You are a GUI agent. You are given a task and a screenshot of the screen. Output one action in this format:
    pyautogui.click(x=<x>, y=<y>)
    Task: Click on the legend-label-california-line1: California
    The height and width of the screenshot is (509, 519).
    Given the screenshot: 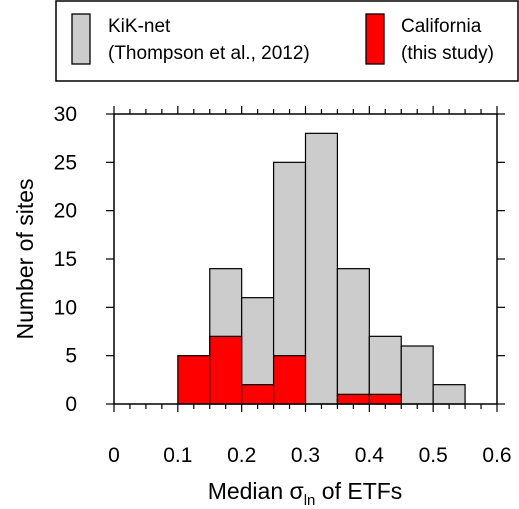 What is the action you would take?
    pyautogui.click(x=441, y=26)
    